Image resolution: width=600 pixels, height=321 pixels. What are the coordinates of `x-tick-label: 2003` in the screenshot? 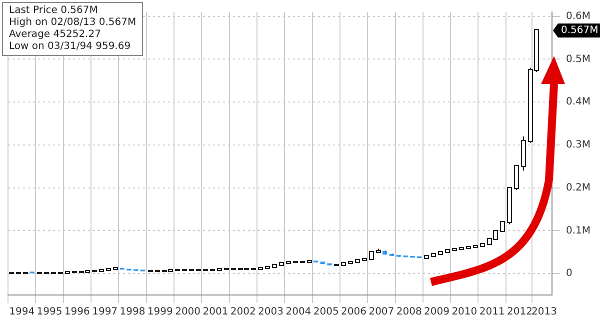 It's located at (271, 312).